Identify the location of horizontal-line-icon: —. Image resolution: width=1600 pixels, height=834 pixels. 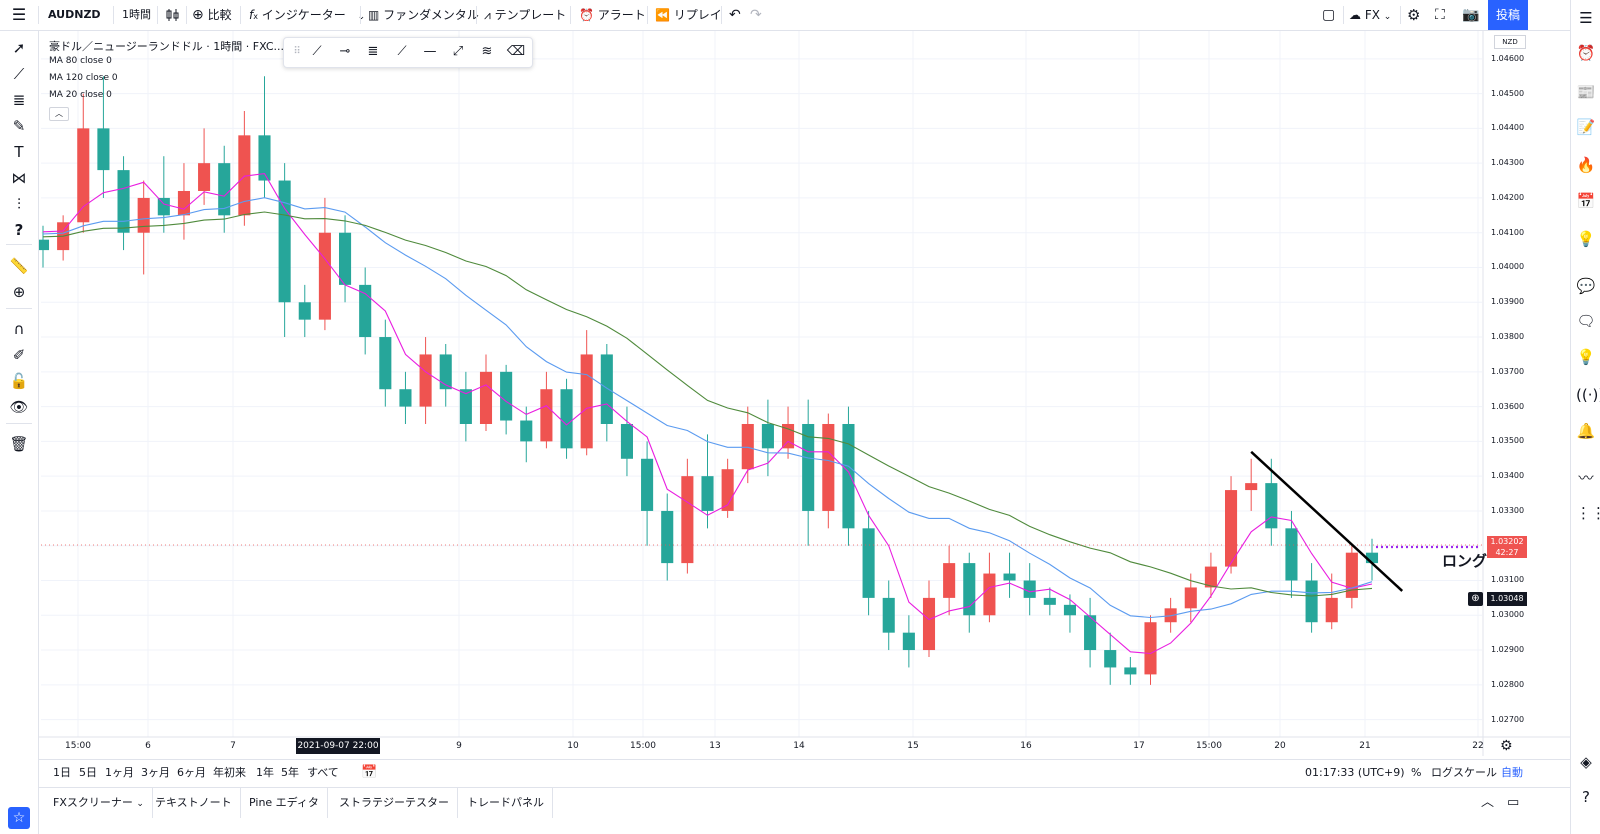
(430, 51).